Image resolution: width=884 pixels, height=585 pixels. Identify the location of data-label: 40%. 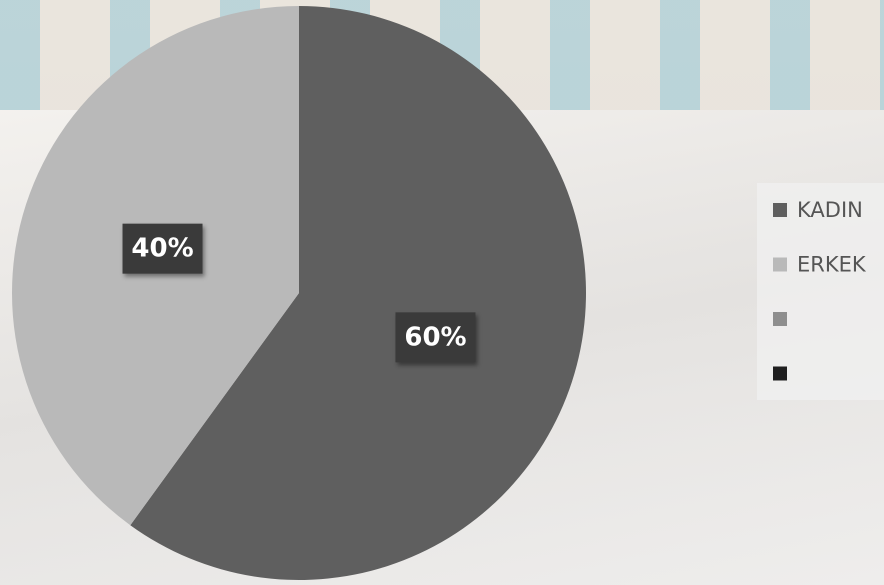
(162, 249).